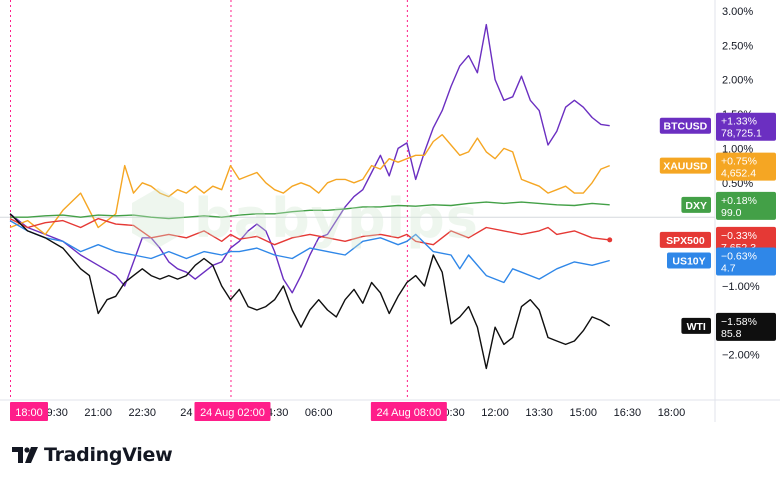  Describe the element at coordinates (737, 149) in the screenshot. I see `y-tick-label: 1.00%` at that location.